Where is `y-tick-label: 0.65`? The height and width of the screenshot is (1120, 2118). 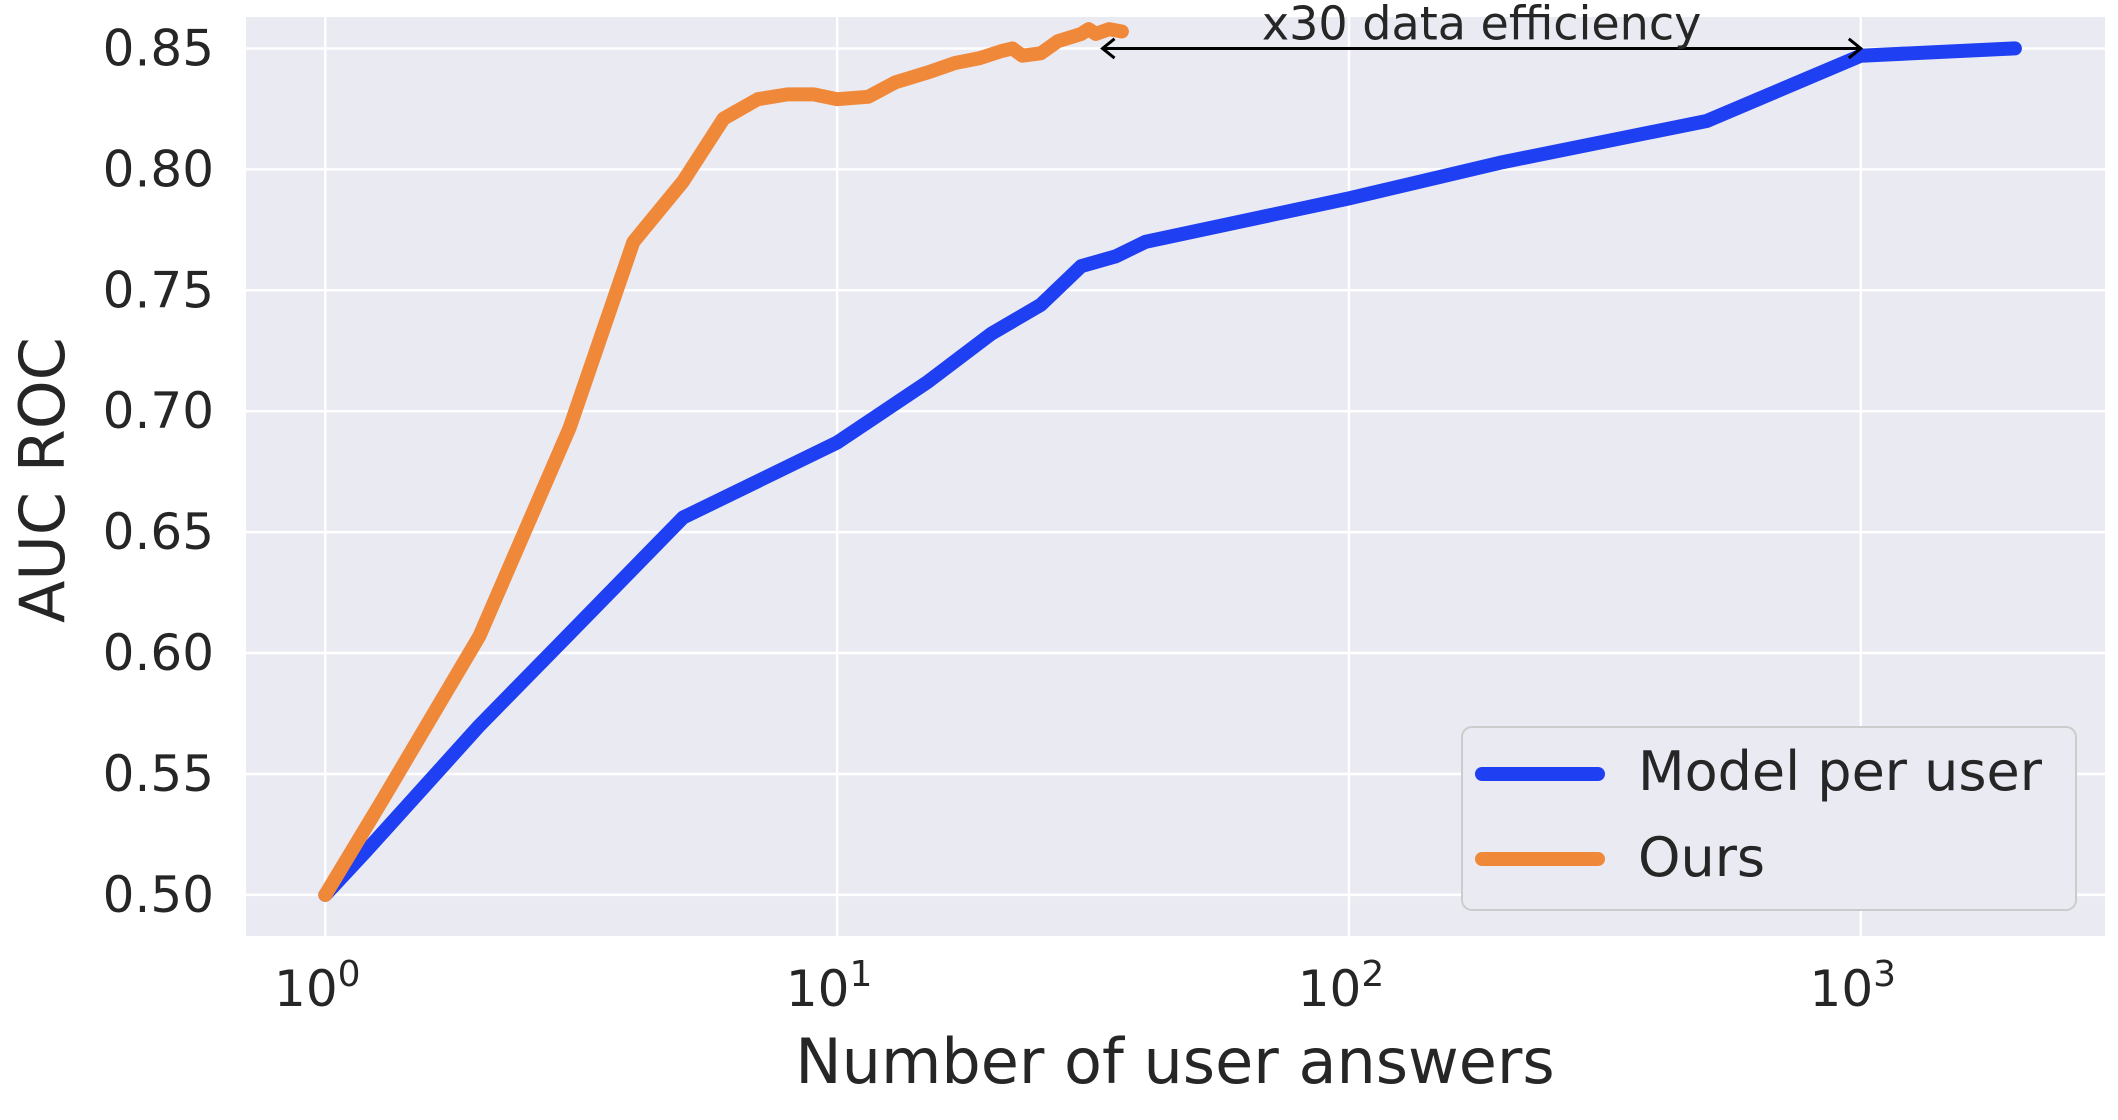 y-tick-label: 0.65 is located at coordinates (158, 532).